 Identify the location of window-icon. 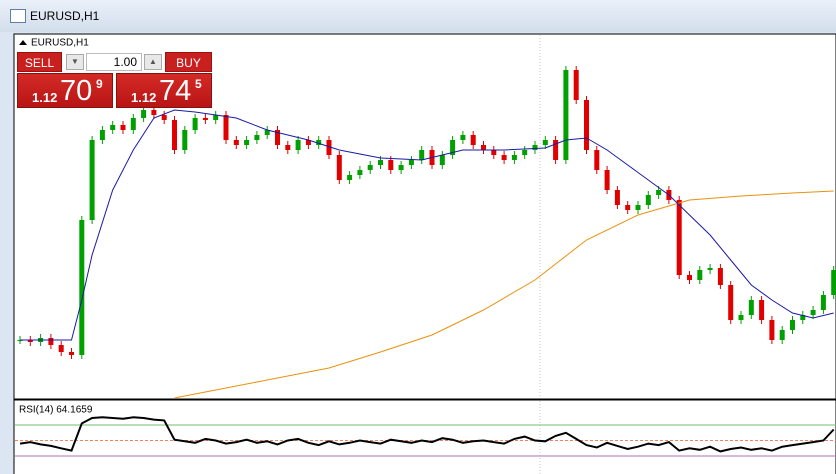
(18, 16).